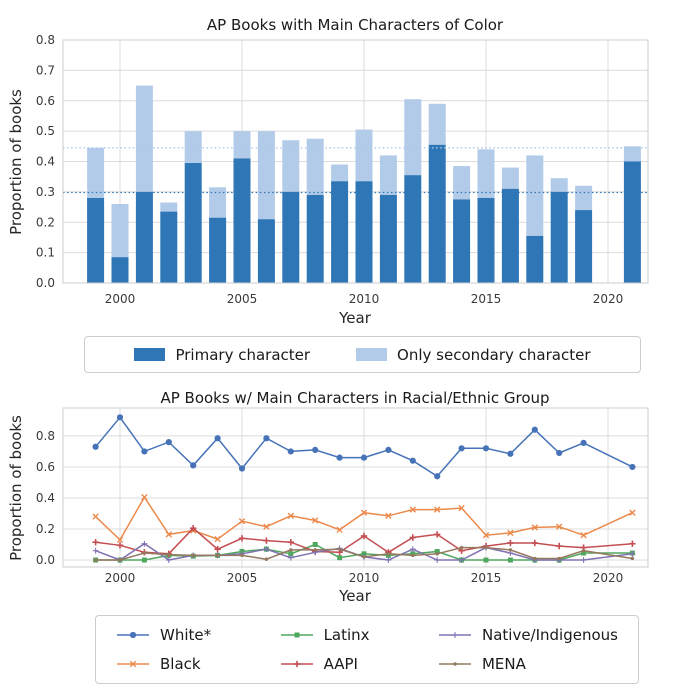 The height and width of the screenshot is (692, 676). What do you see at coordinates (364, 447) in the screenshot?
I see `series-line-white-` at bounding box center [364, 447].